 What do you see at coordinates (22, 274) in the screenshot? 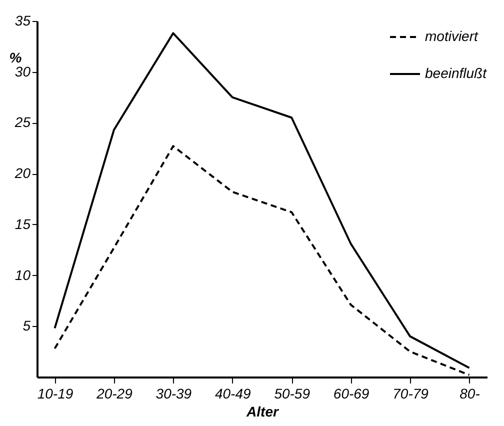
I see `y-tick-label: 10` at bounding box center [22, 274].